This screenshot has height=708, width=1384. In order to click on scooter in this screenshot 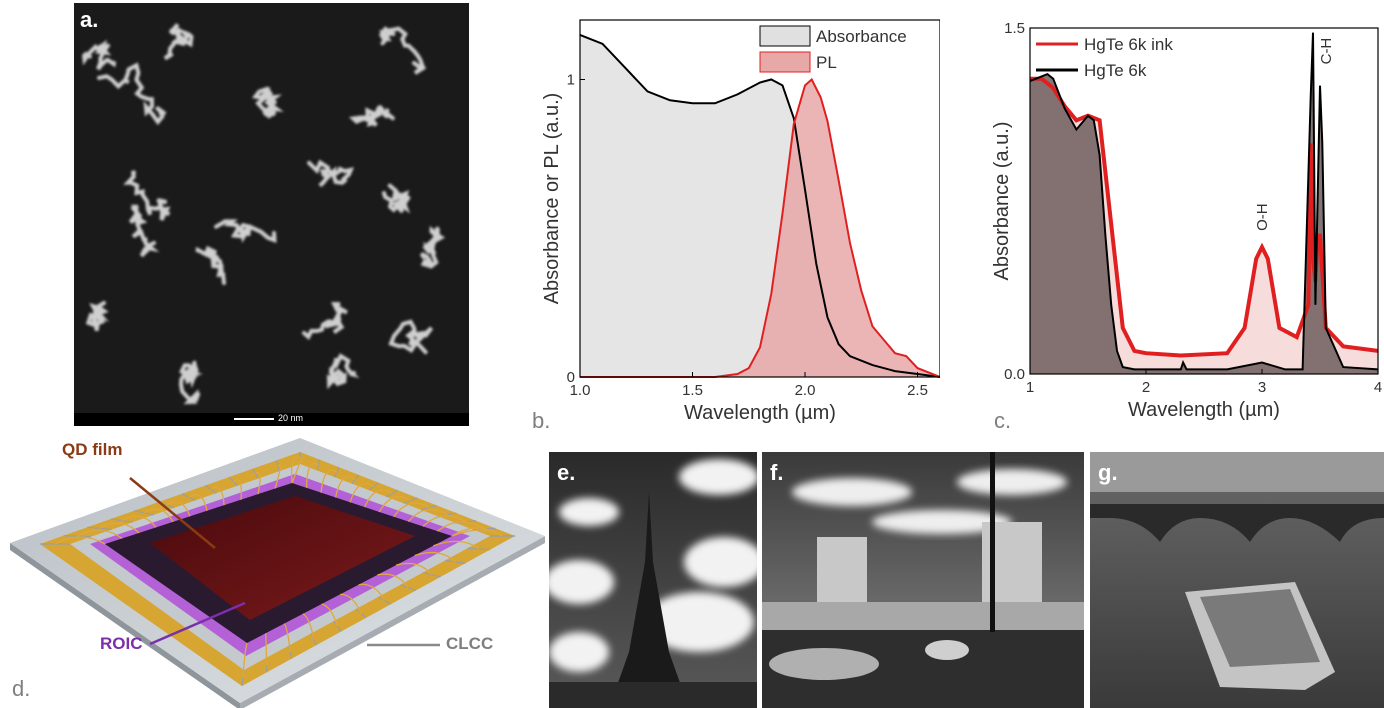, I will do `click(947, 650)`.